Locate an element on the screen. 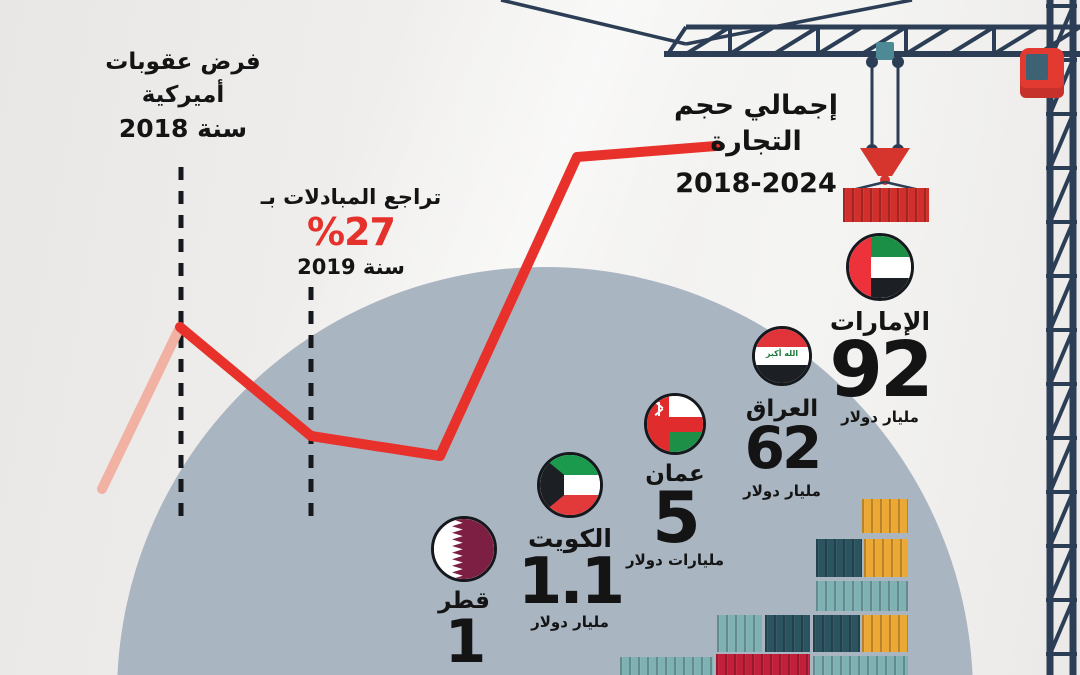 This screenshot has width=1080, height=675. country-value: 1 is located at coordinates (465, 641).